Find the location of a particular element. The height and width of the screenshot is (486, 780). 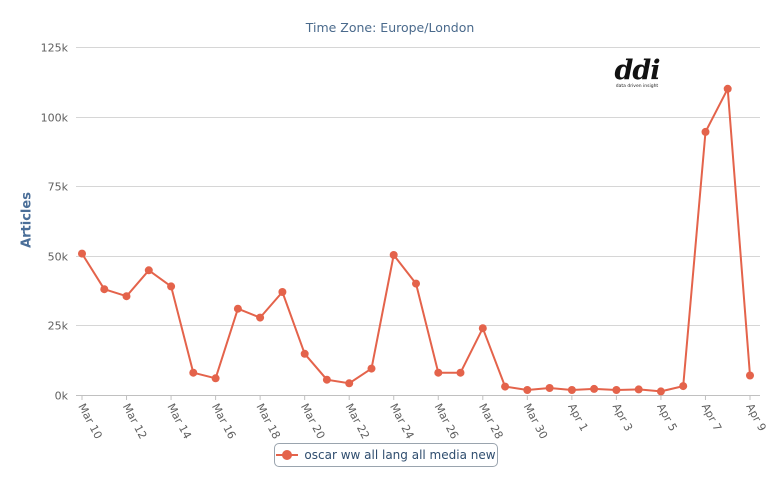

x-tick-label: Apr 9 is located at coordinates (755, 417).